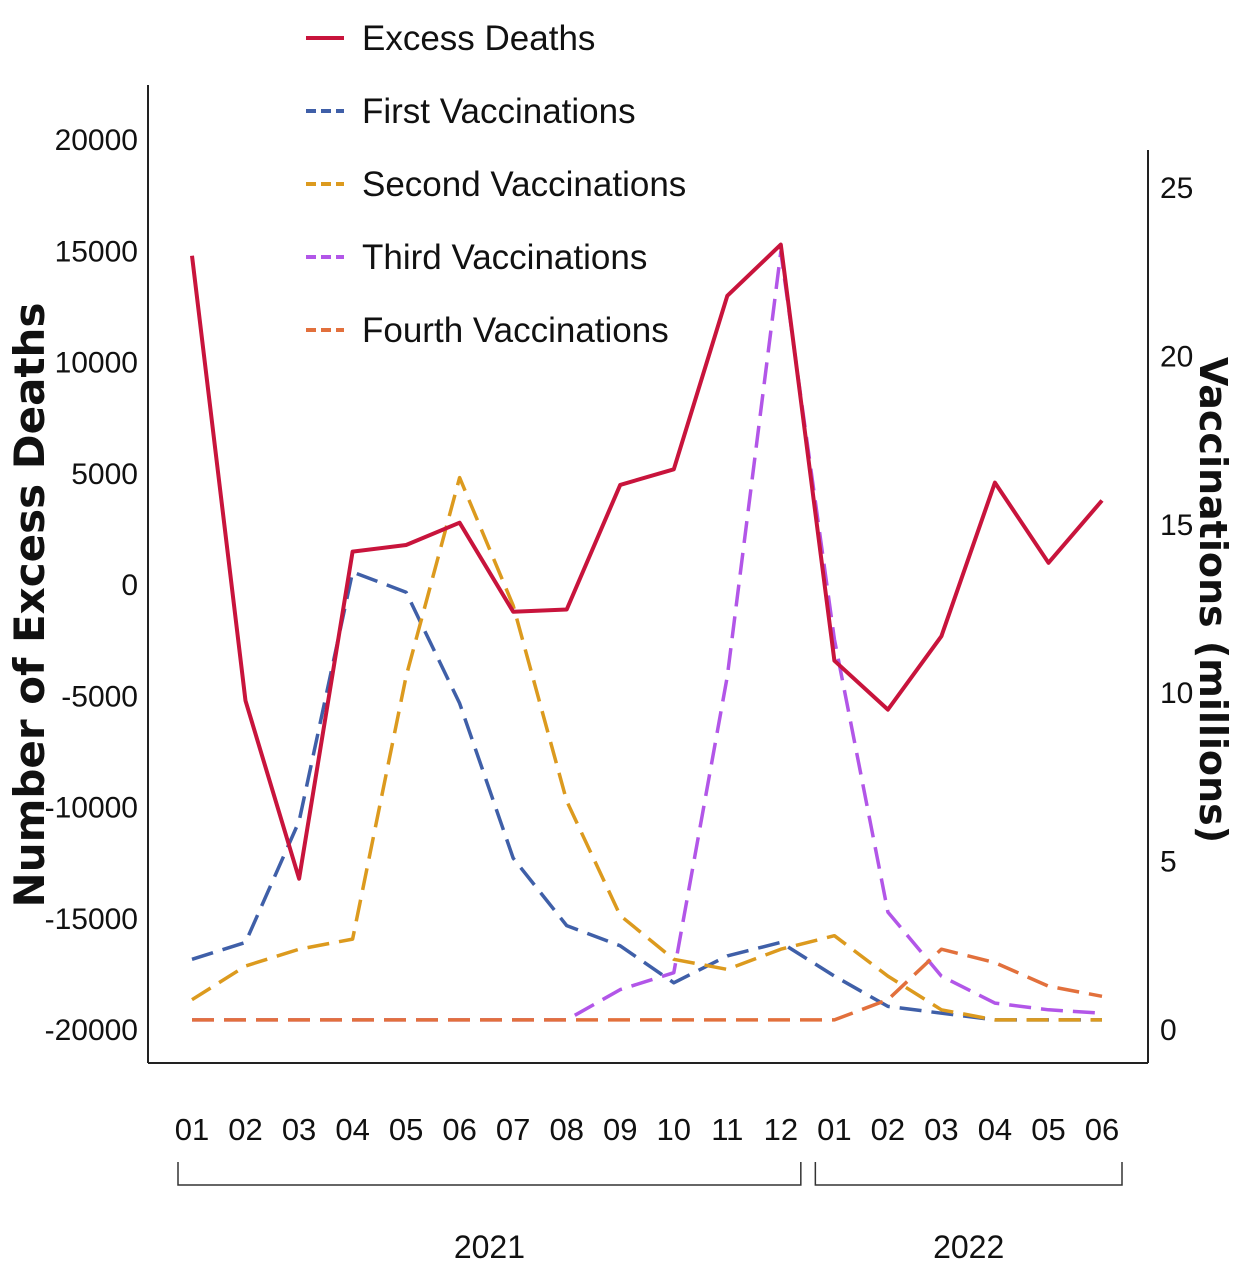  I want to click on y-right-tick-label: 0, so click(1168, 1030).